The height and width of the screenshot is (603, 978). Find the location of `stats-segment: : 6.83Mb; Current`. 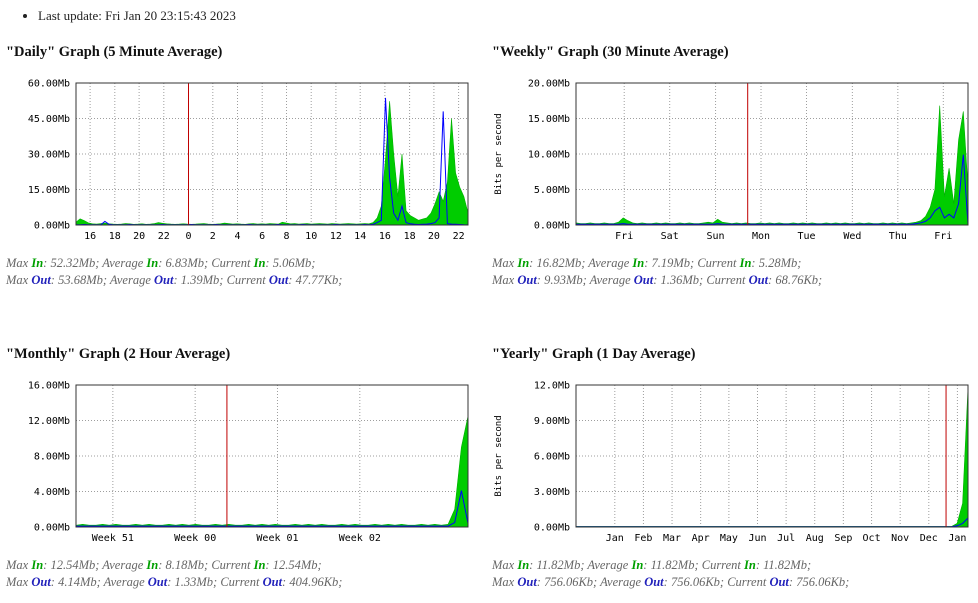

stats-segment: : 6.83Mb; Current is located at coordinates (206, 263).